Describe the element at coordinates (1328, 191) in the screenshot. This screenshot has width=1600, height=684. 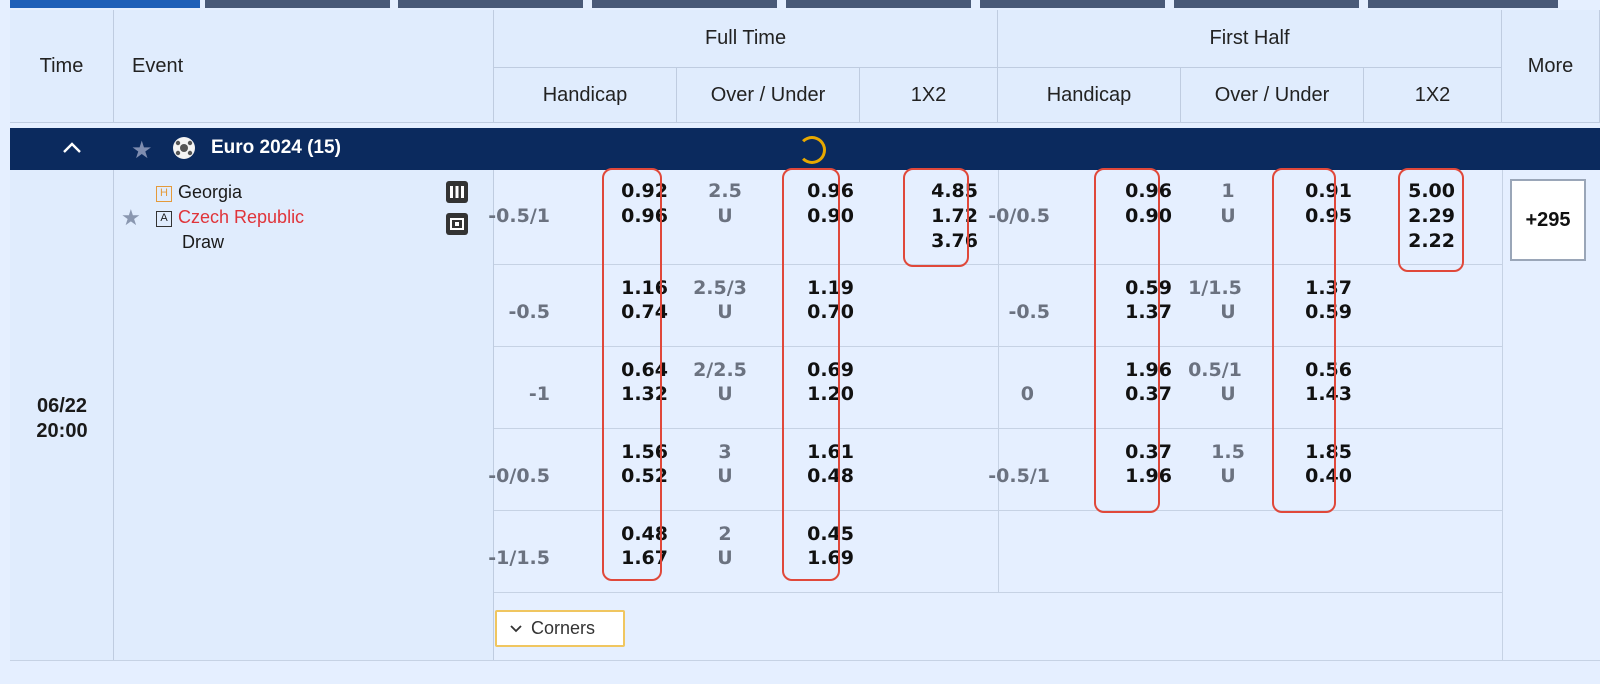
I see `fh-over-odds: 0.91` at that location.